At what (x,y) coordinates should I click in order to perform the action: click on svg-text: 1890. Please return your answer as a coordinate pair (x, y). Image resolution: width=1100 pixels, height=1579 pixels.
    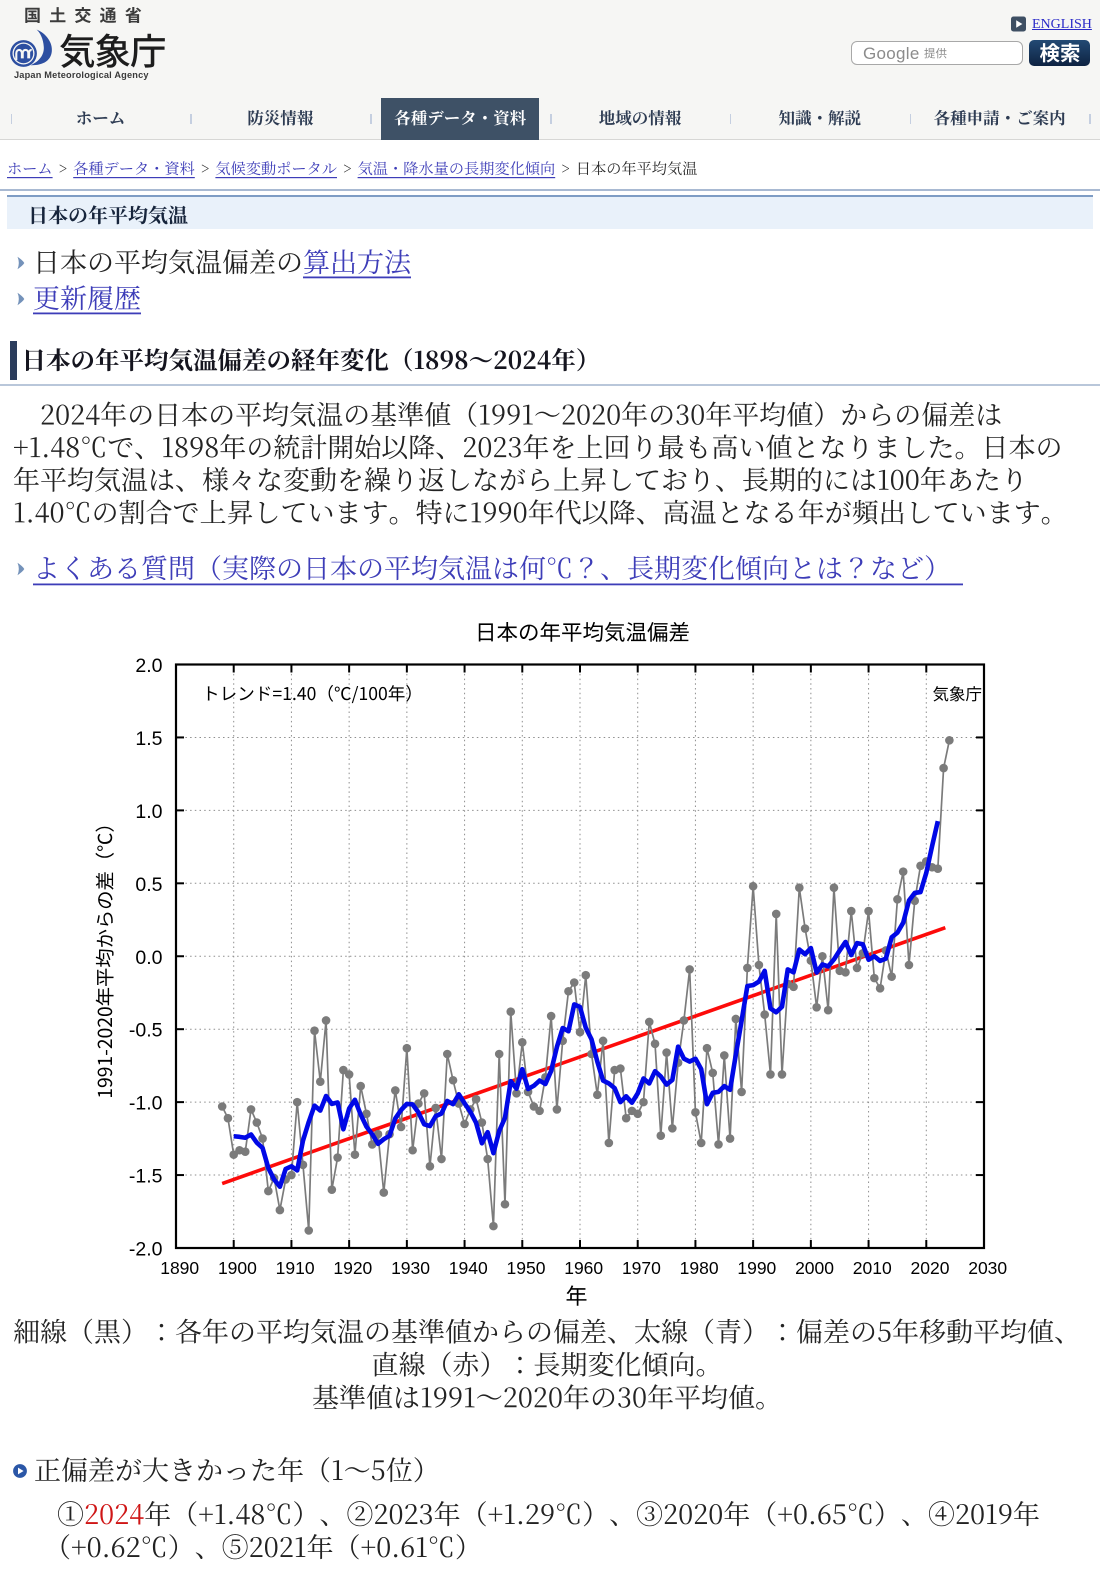
    Looking at the image, I should click on (179, 1268).